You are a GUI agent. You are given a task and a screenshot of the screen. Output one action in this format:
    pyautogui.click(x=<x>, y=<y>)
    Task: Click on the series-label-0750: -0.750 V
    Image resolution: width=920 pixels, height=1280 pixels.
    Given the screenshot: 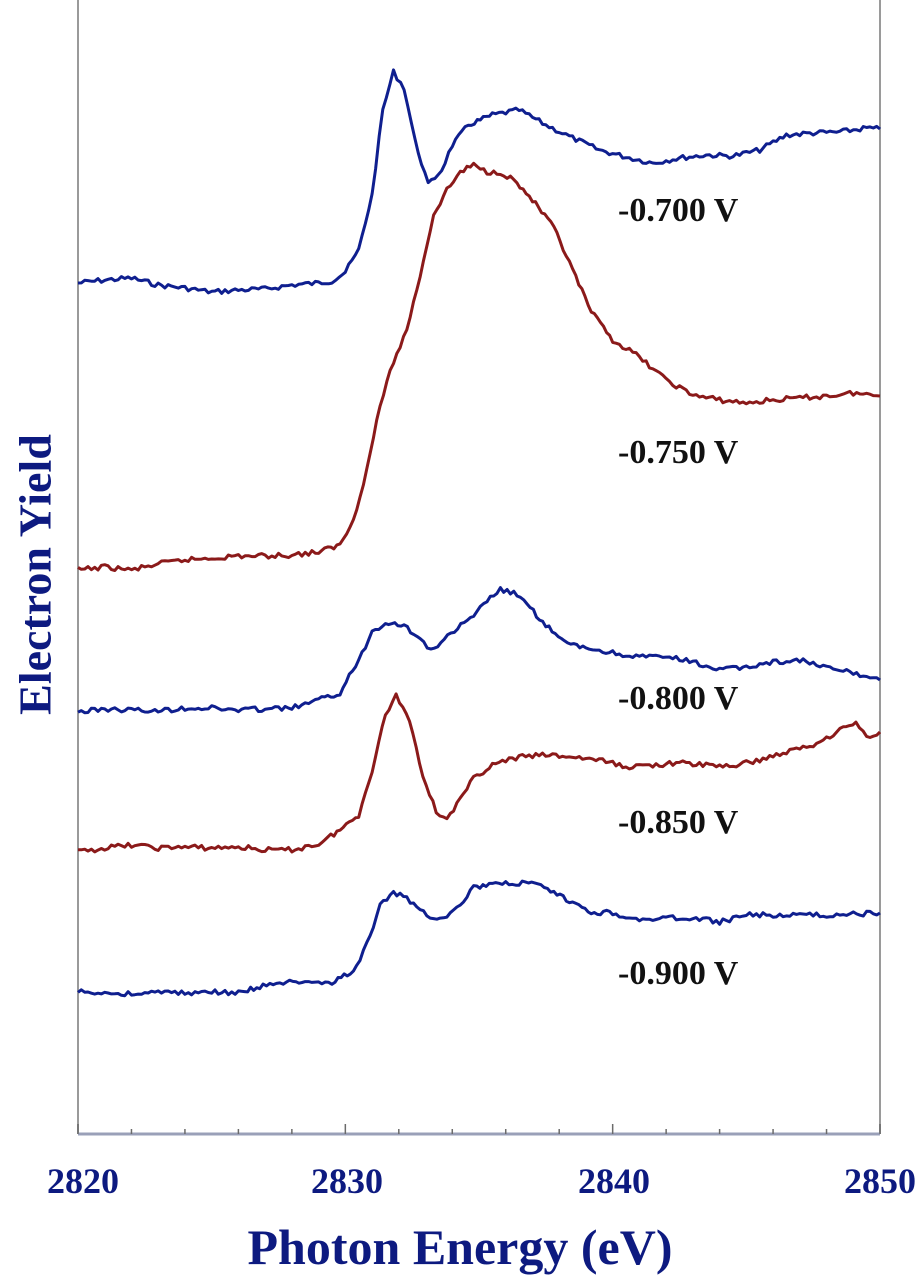 What is the action you would take?
    pyautogui.click(x=678, y=452)
    